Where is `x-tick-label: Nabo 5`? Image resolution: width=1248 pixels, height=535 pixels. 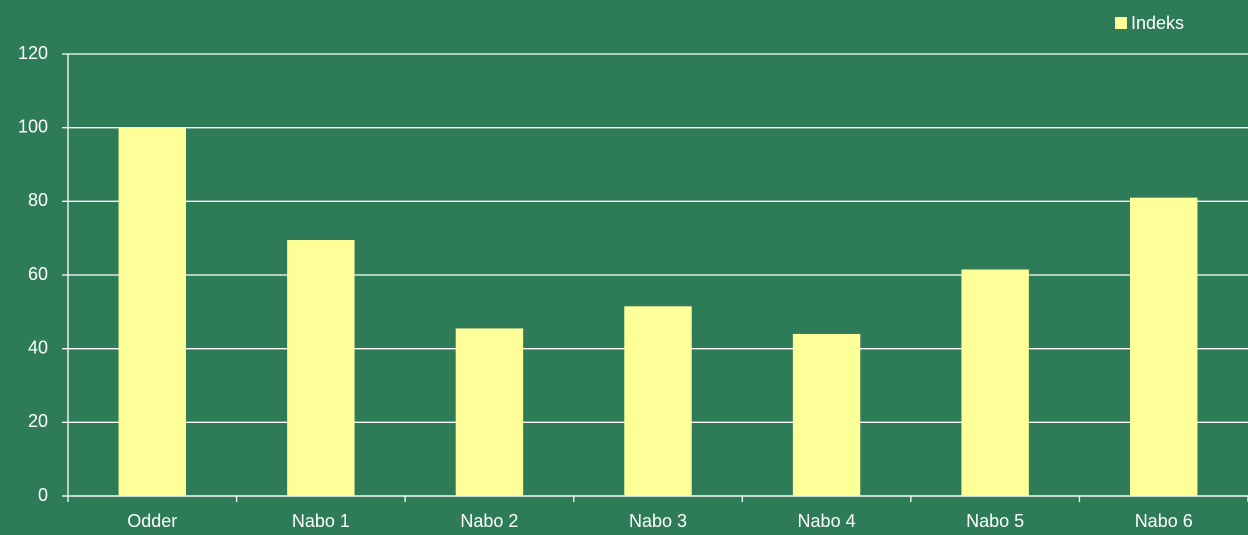 x-tick-label: Nabo 5 is located at coordinates (995, 521).